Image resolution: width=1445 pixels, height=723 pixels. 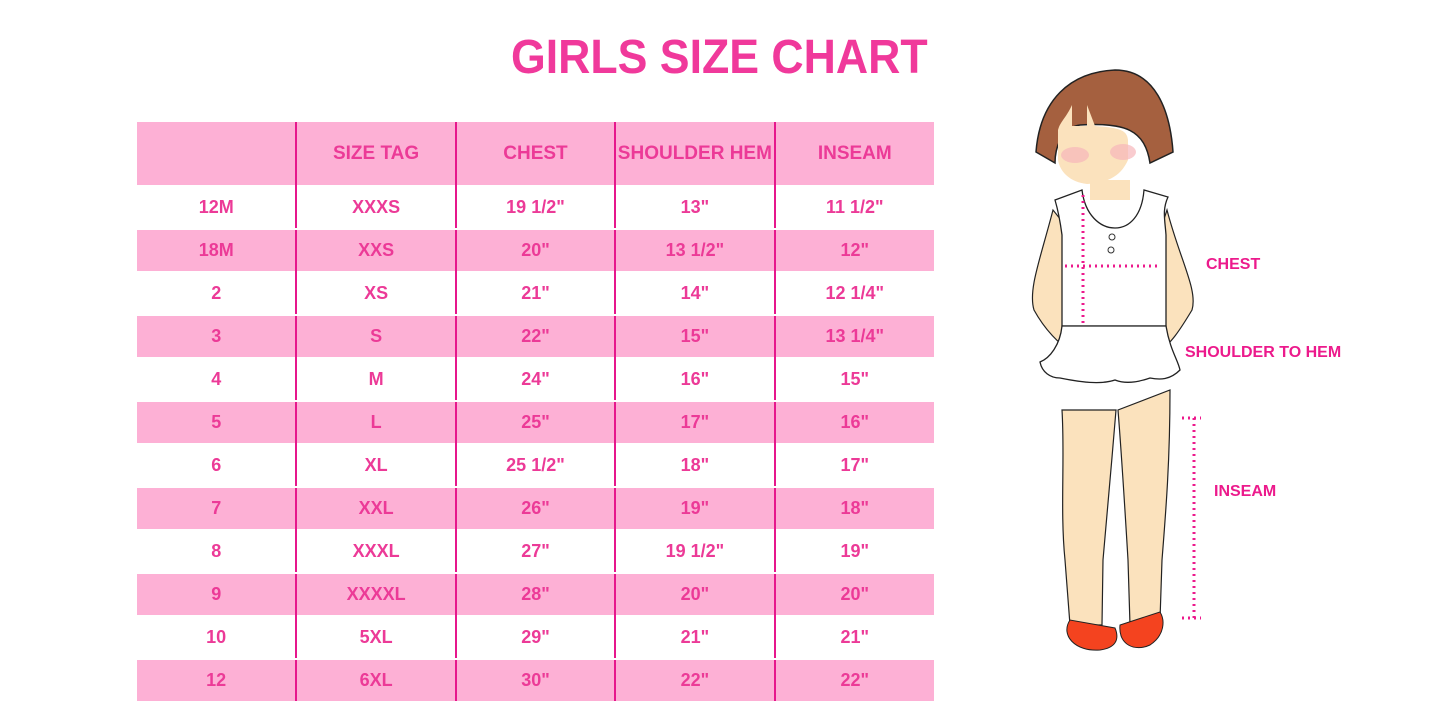 What do you see at coordinates (1263, 352) in the screenshot?
I see `shoulder-to-hem-label: SHOULDER TO HEM` at bounding box center [1263, 352].